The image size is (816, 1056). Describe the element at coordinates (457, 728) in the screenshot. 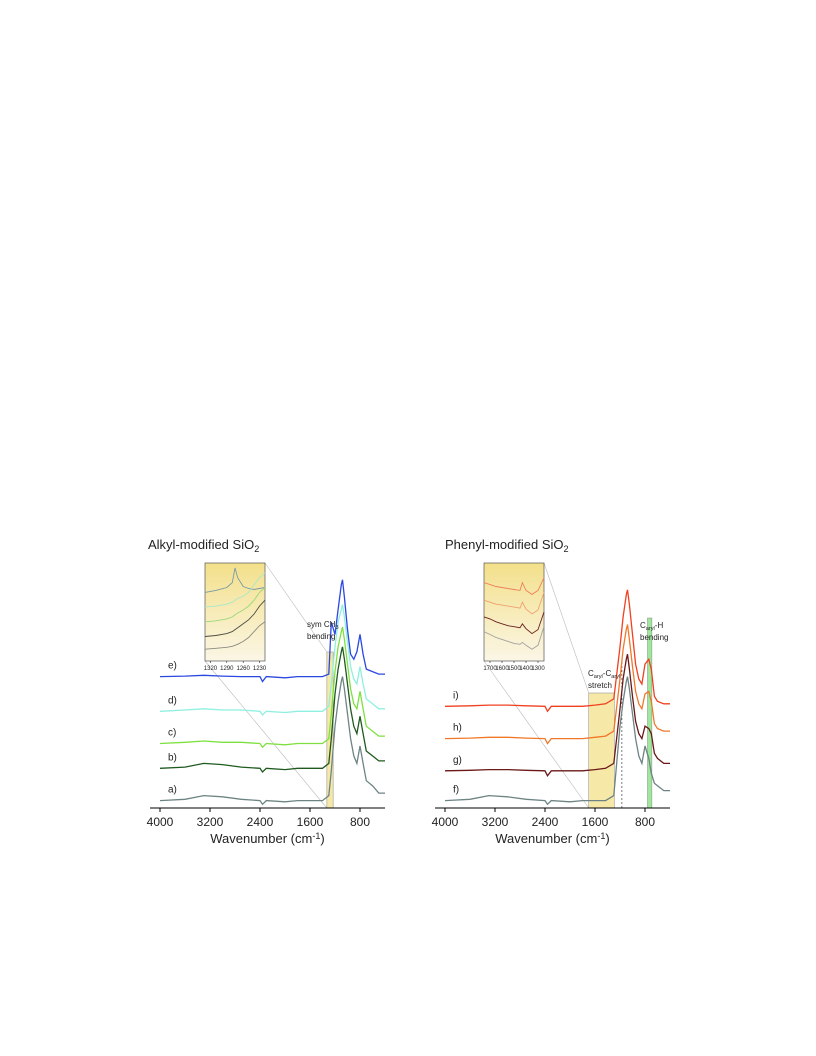

I see `series-label: h)` at that location.